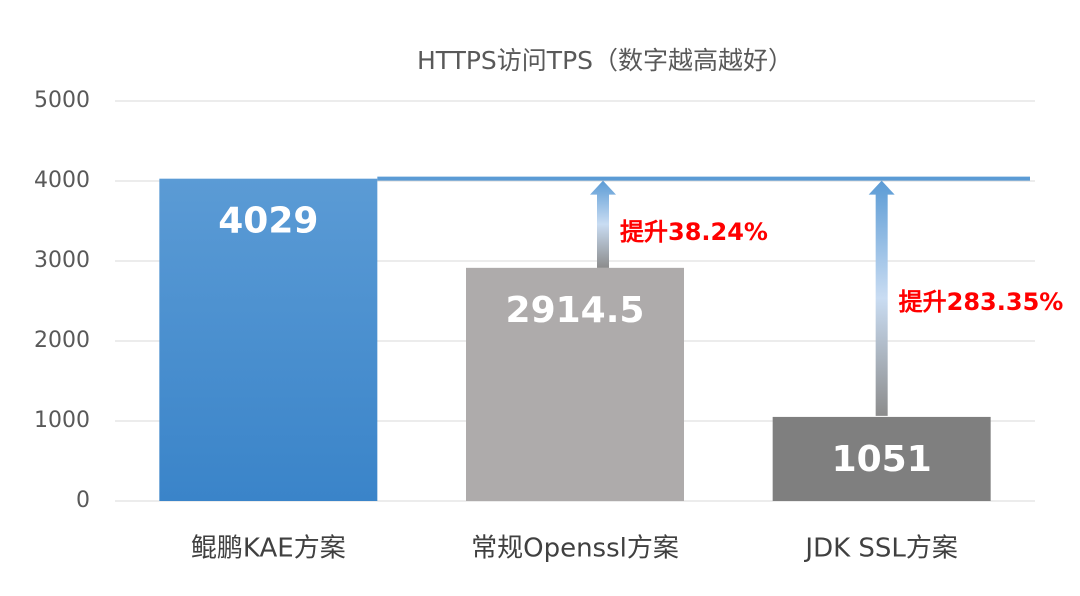 This screenshot has height=596, width=1080. I want to click on data-label: 1051, so click(882, 459).